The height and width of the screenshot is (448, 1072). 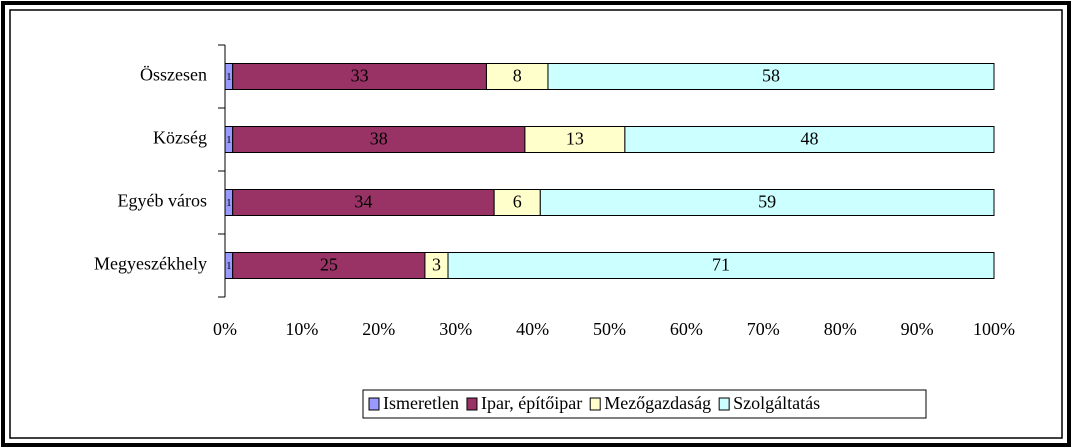 I want to click on data-label: 38, so click(x=379, y=139).